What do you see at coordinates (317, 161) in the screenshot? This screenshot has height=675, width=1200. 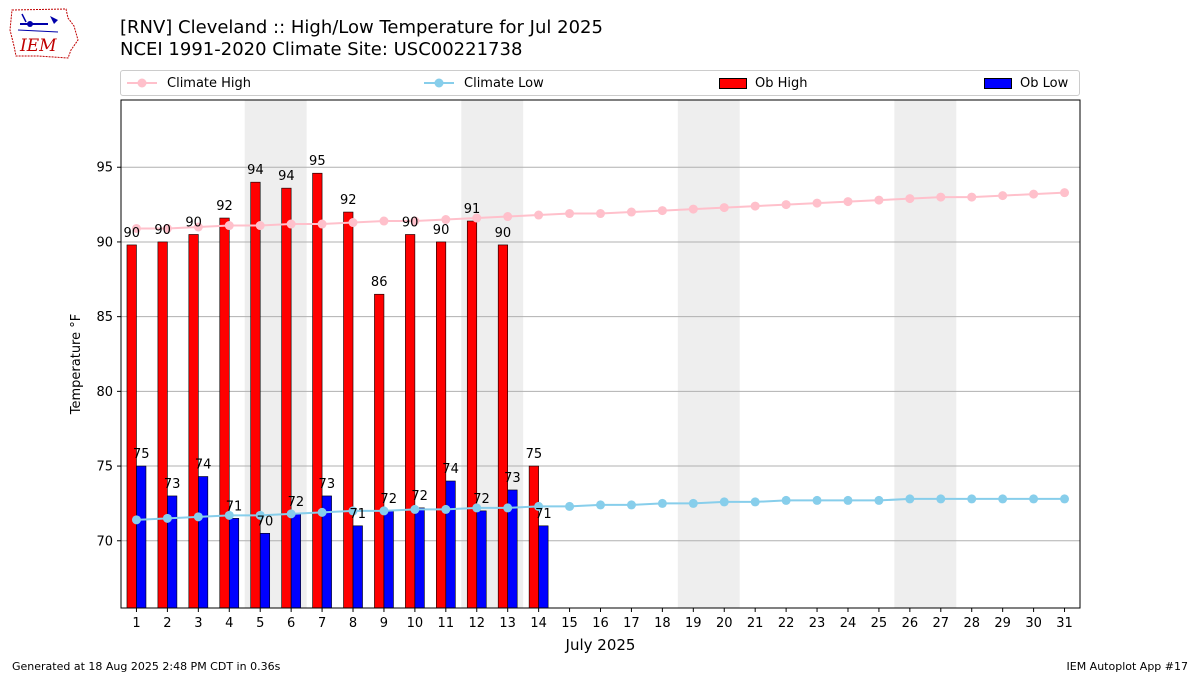 I see `data-label-ob-high-7: 95` at bounding box center [317, 161].